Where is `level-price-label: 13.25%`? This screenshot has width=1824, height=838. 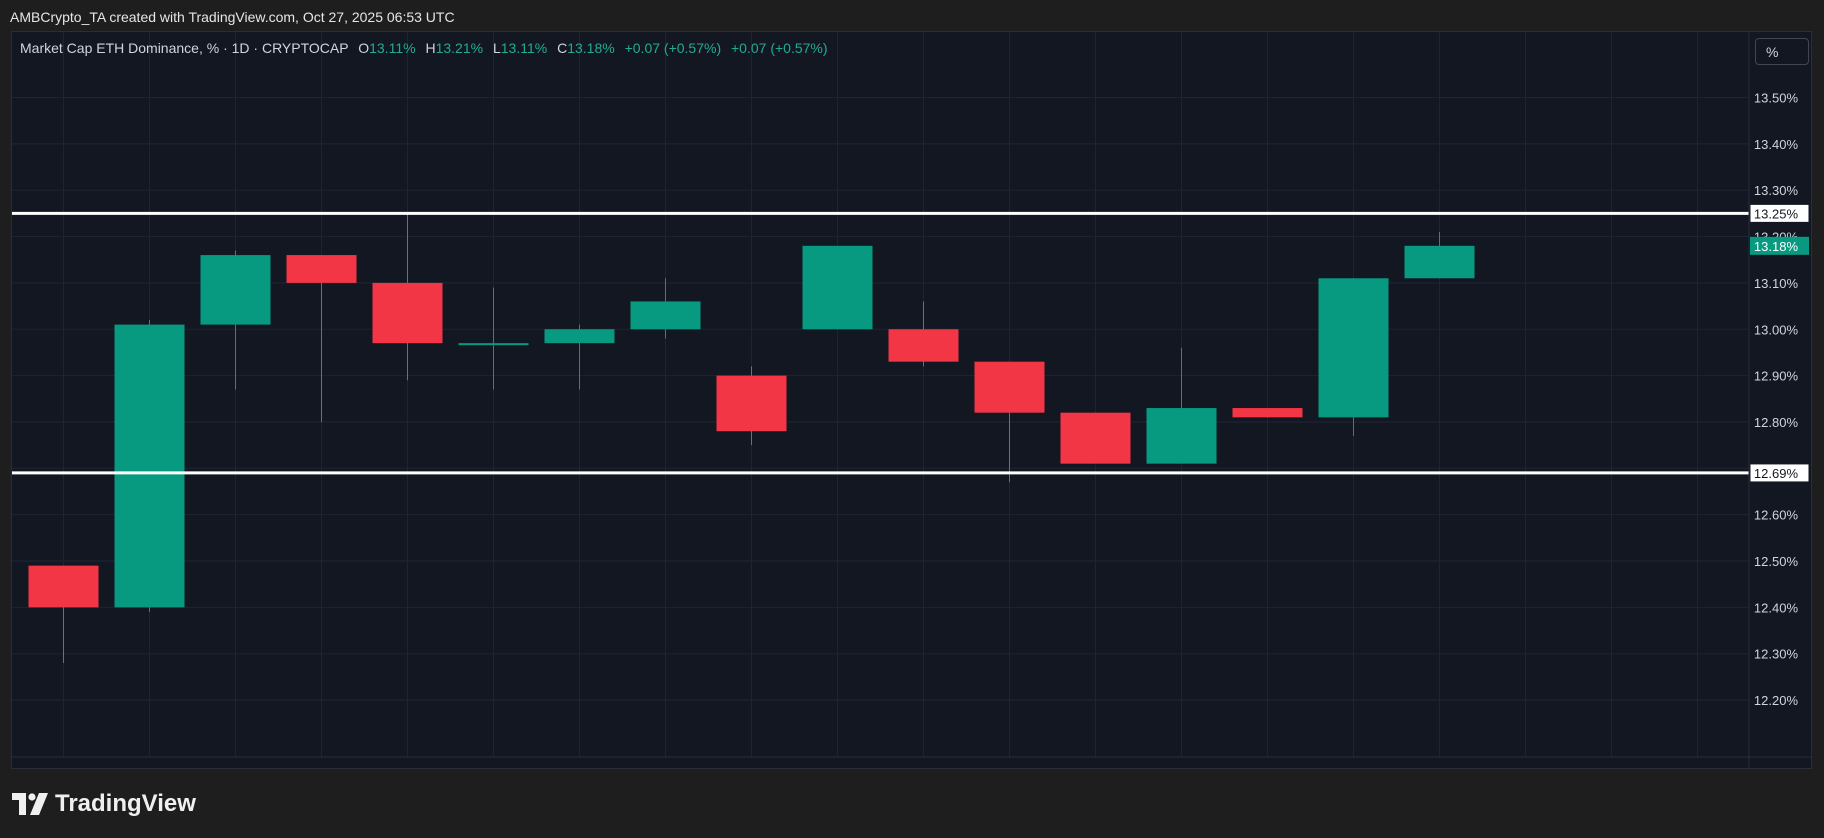 level-price-label: 13.25% is located at coordinates (1779, 213).